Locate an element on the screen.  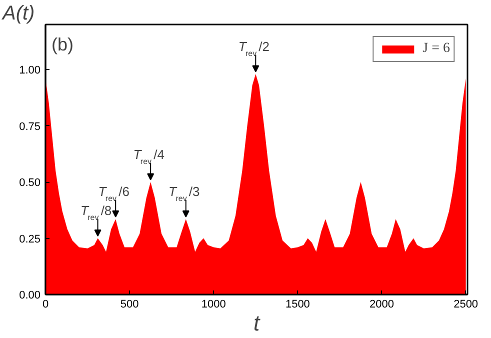
annotation: (b) is located at coordinates (63, 44).